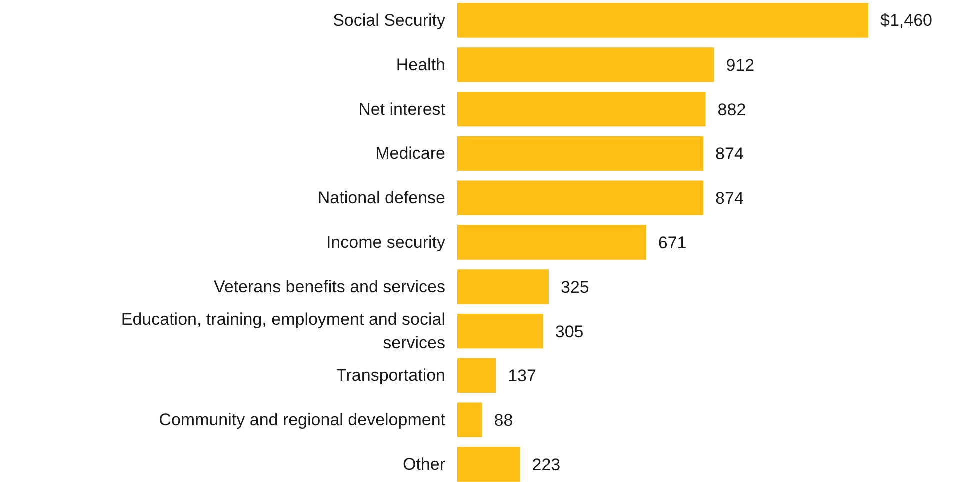 This screenshot has width=965, height=482. What do you see at coordinates (569, 332) in the screenshot?
I see `data-label: 305` at bounding box center [569, 332].